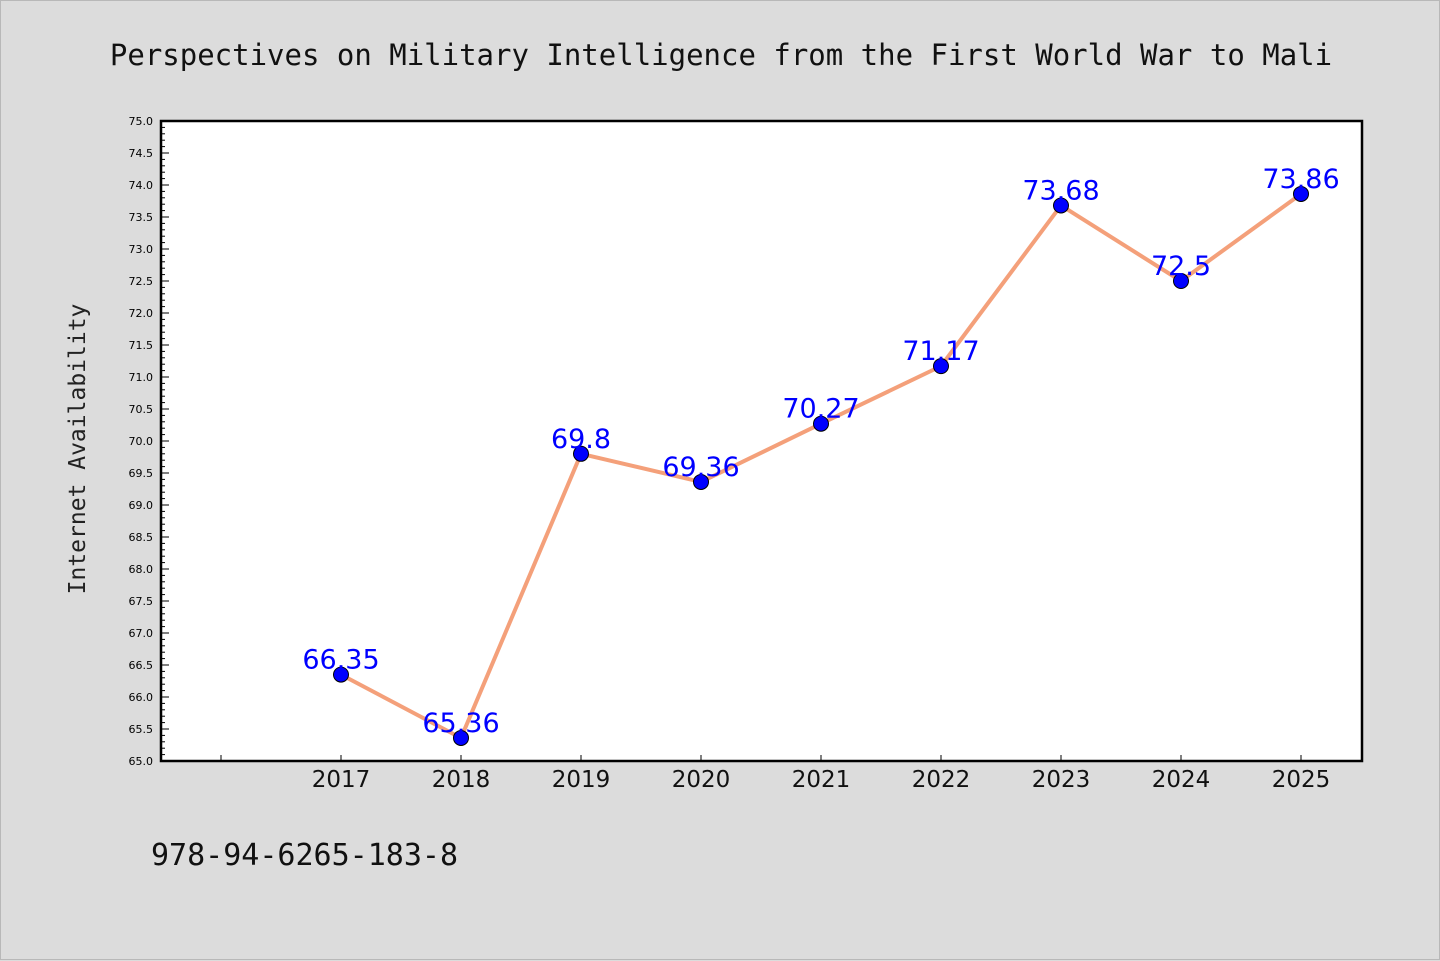 This screenshot has width=1440, height=961. What do you see at coordinates (820, 409) in the screenshot?
I see `data-label: 70.27` at bounding box center [820, 409].